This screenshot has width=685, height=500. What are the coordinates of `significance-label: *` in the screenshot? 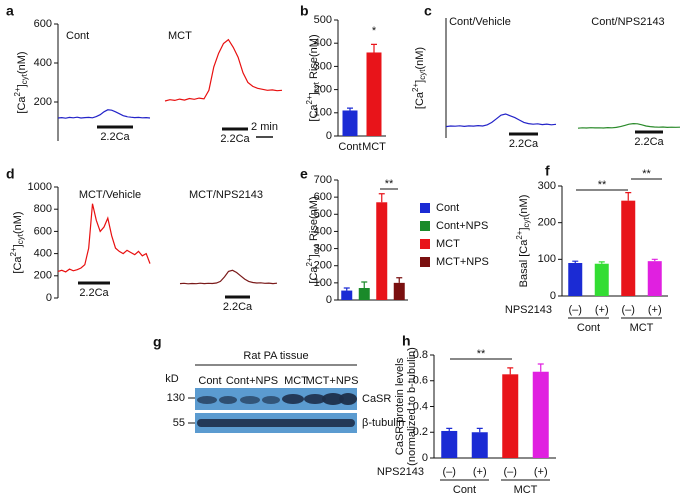 It's located at (374, 31).